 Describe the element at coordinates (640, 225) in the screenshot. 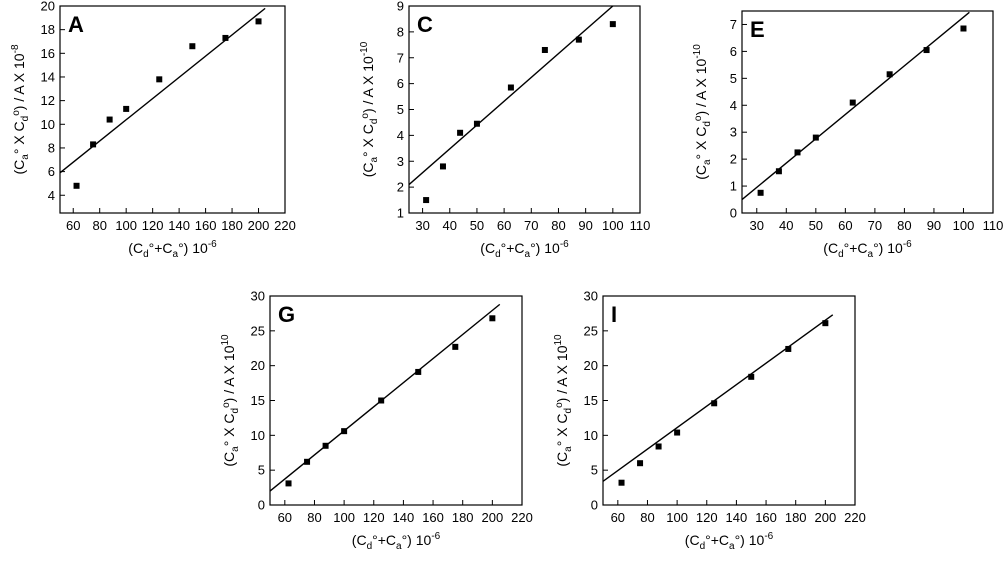

I see `x-tick-label: 110` at that location.